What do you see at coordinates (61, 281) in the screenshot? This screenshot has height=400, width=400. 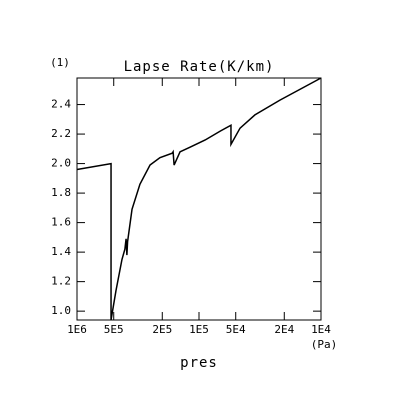 I see `y-tick-label: 1.2` at bounding box center [61, 281].